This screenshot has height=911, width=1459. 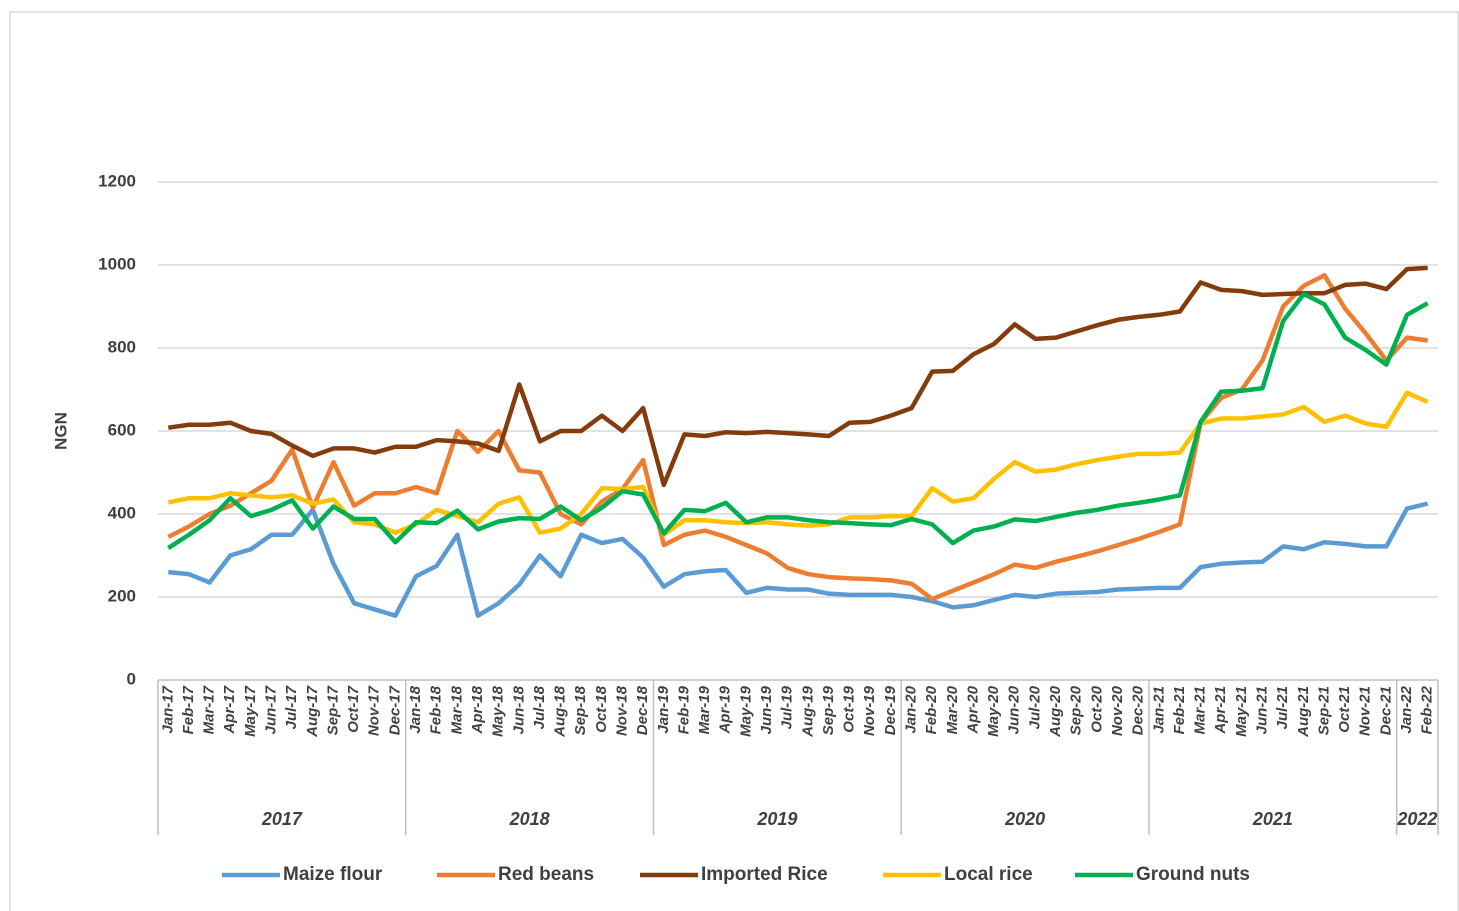 What do you see at coordinates (250, 711) in the screenshot?
I see `x-tick-label: May-17` at bounding box center [250, 711].